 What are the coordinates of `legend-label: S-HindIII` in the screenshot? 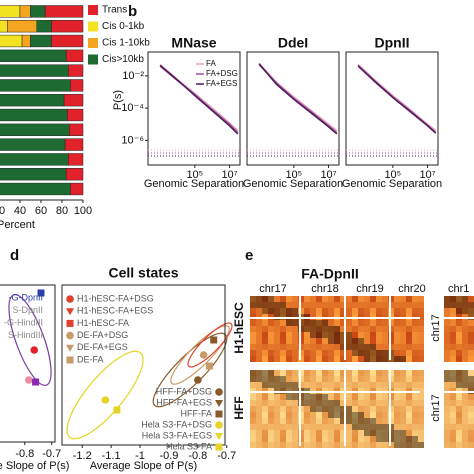 It's located at (25, 335).